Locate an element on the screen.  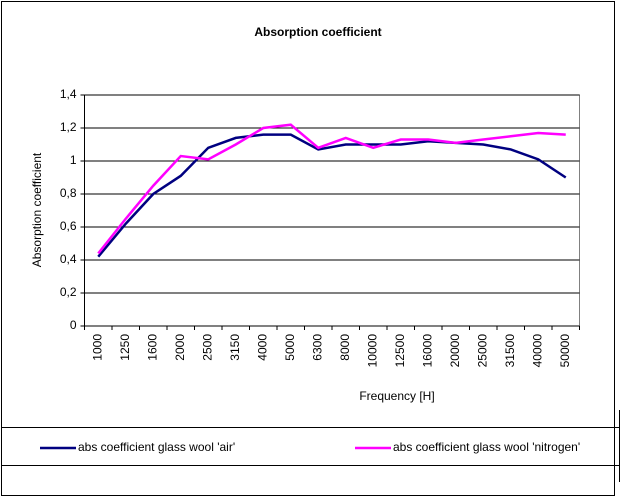
x-tick-label: 40000 is located at coordinates (537, 351).